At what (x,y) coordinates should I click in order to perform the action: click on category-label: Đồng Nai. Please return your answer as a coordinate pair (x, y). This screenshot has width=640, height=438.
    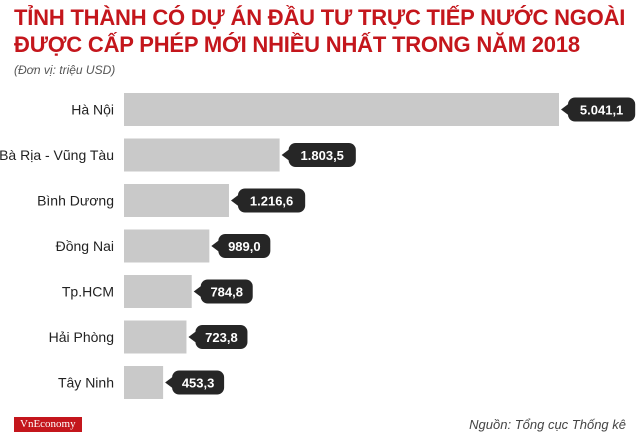
    Looking at the image, I should click on (85, 246).